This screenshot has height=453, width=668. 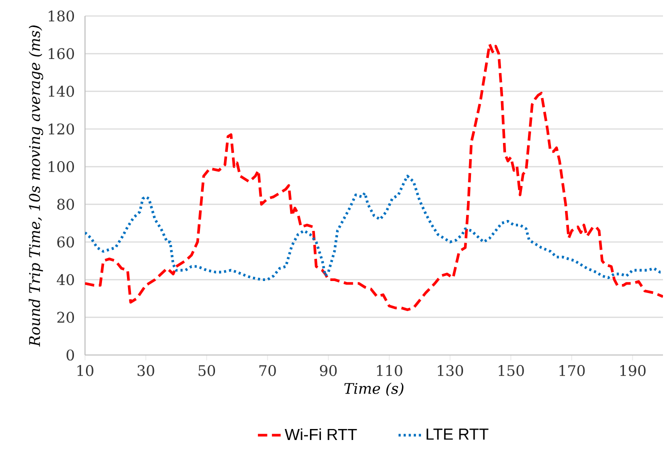 What do you see at coordinates (65, 242) in the screenshot?
I see `y-tick-label: 60` at bounding box center [65, 242].